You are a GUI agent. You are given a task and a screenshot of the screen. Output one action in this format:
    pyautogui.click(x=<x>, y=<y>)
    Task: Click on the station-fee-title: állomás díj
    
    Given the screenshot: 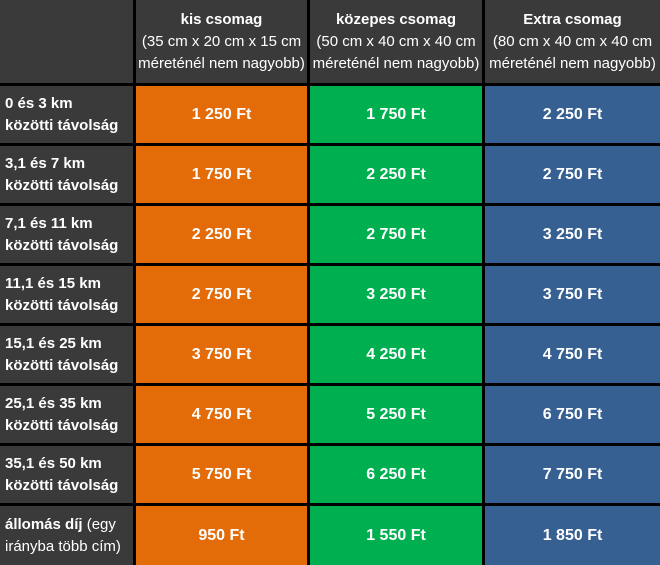 What is the action you would take?
    pyautogui.click(x=44, y=524)
    